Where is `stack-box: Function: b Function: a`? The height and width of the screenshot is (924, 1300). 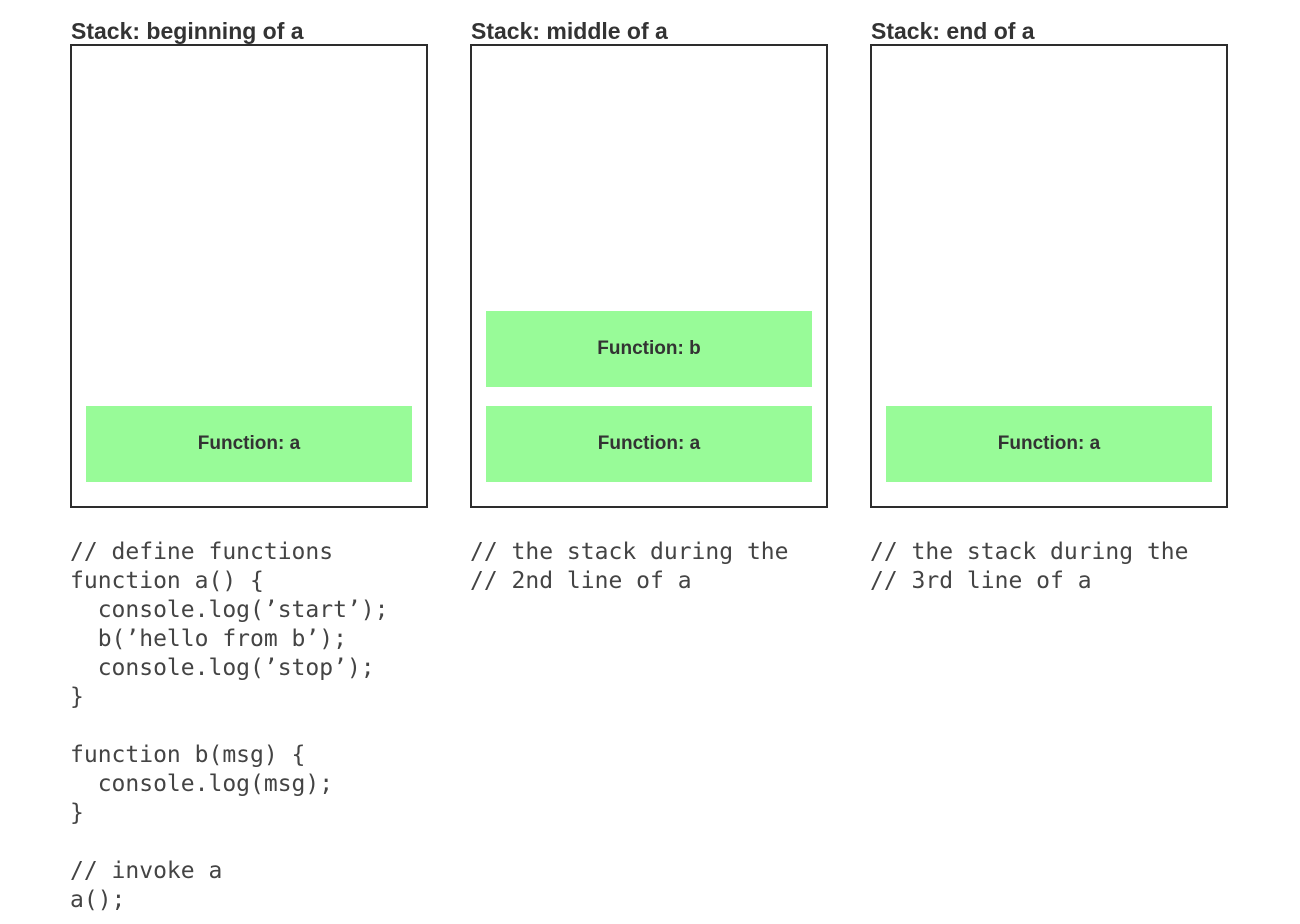 stack-box: Function: b Function: a is located at coordinates (649, 276).